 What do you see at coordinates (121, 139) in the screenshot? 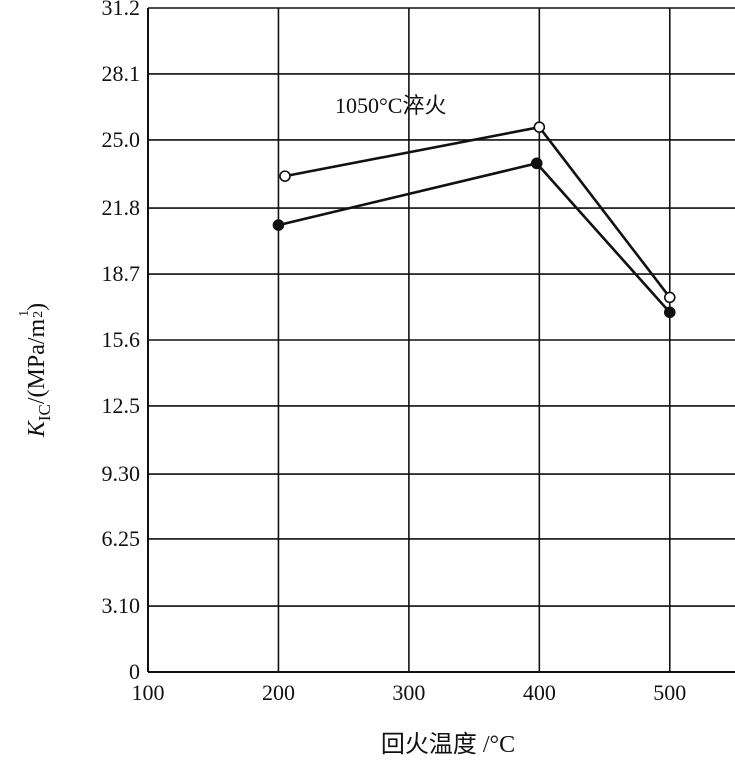
I see `y-tick-label: 25.0` at bounding box center [121, 139].